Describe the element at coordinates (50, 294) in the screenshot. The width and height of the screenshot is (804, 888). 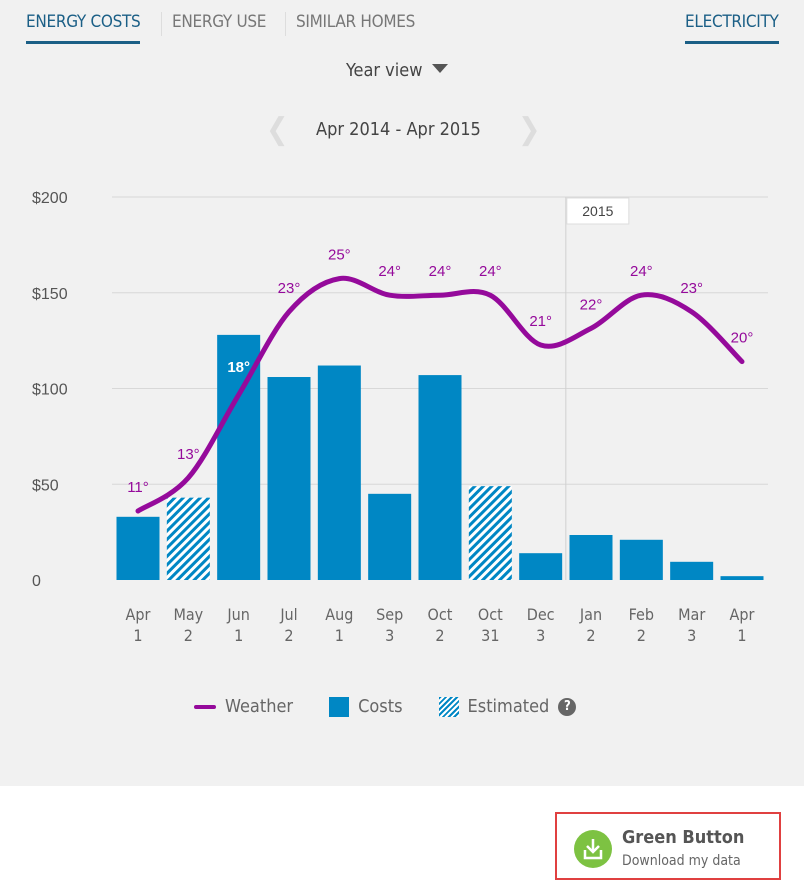
I see `y-tick-label: $150` at that location.